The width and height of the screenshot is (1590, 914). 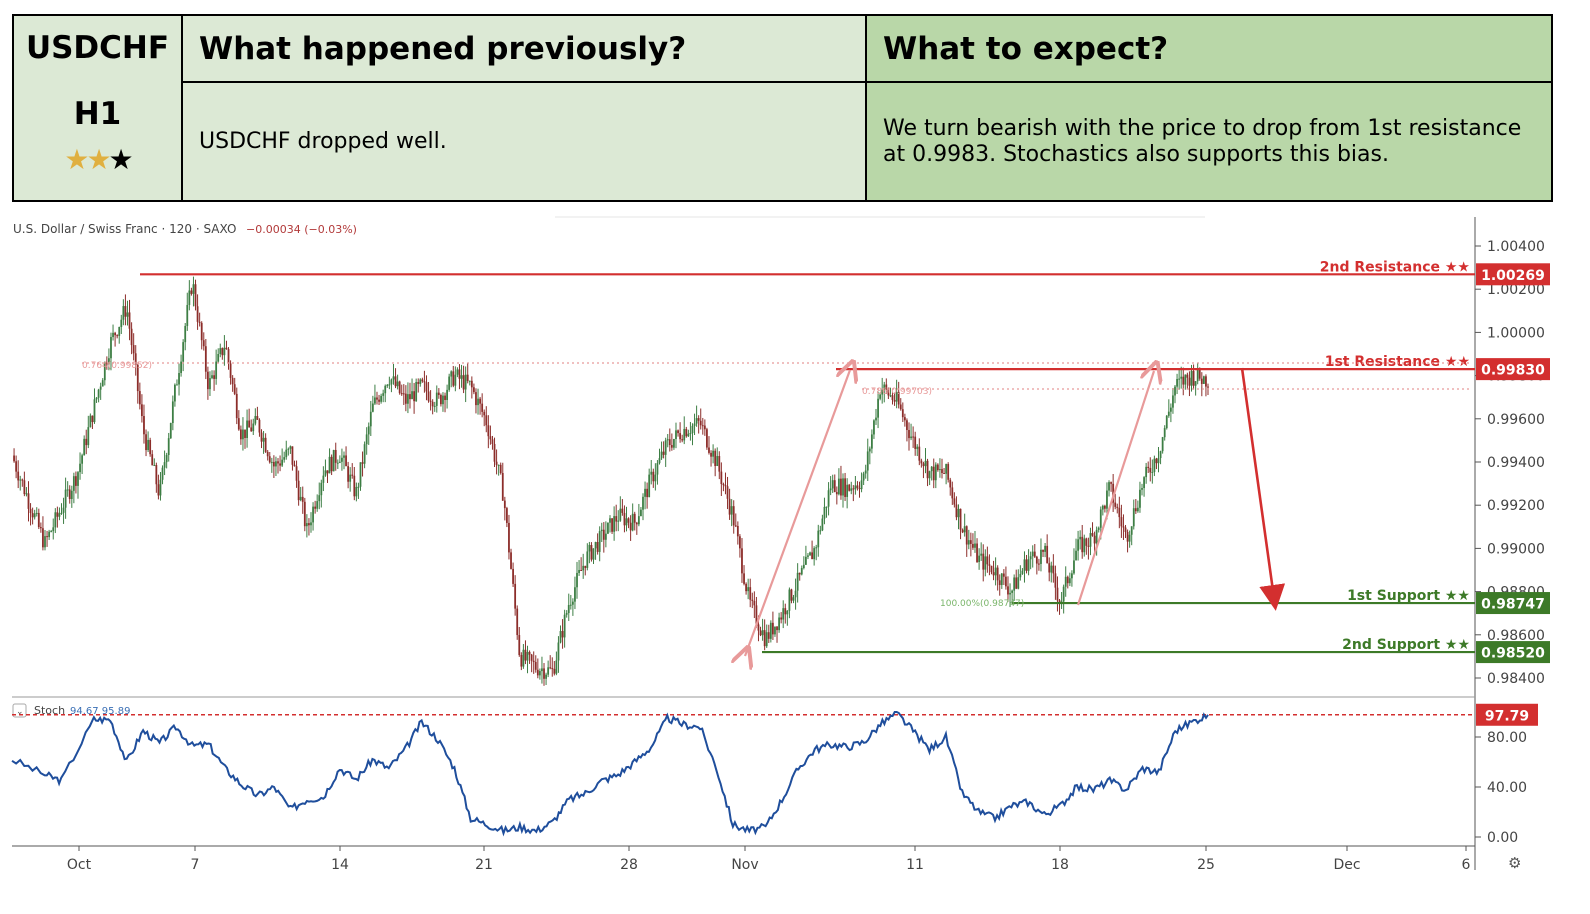 What do you see at coordinates (1263, 489) in the screenshot?
I see `bearish-arrow` at bounding box center [1263, 489].